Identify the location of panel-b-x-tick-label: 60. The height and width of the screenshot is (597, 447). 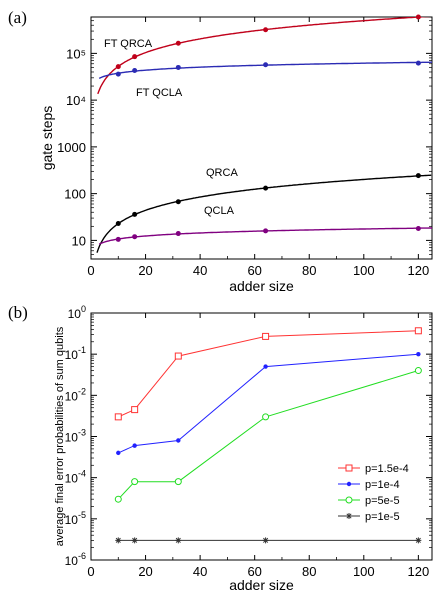
(254, 571).